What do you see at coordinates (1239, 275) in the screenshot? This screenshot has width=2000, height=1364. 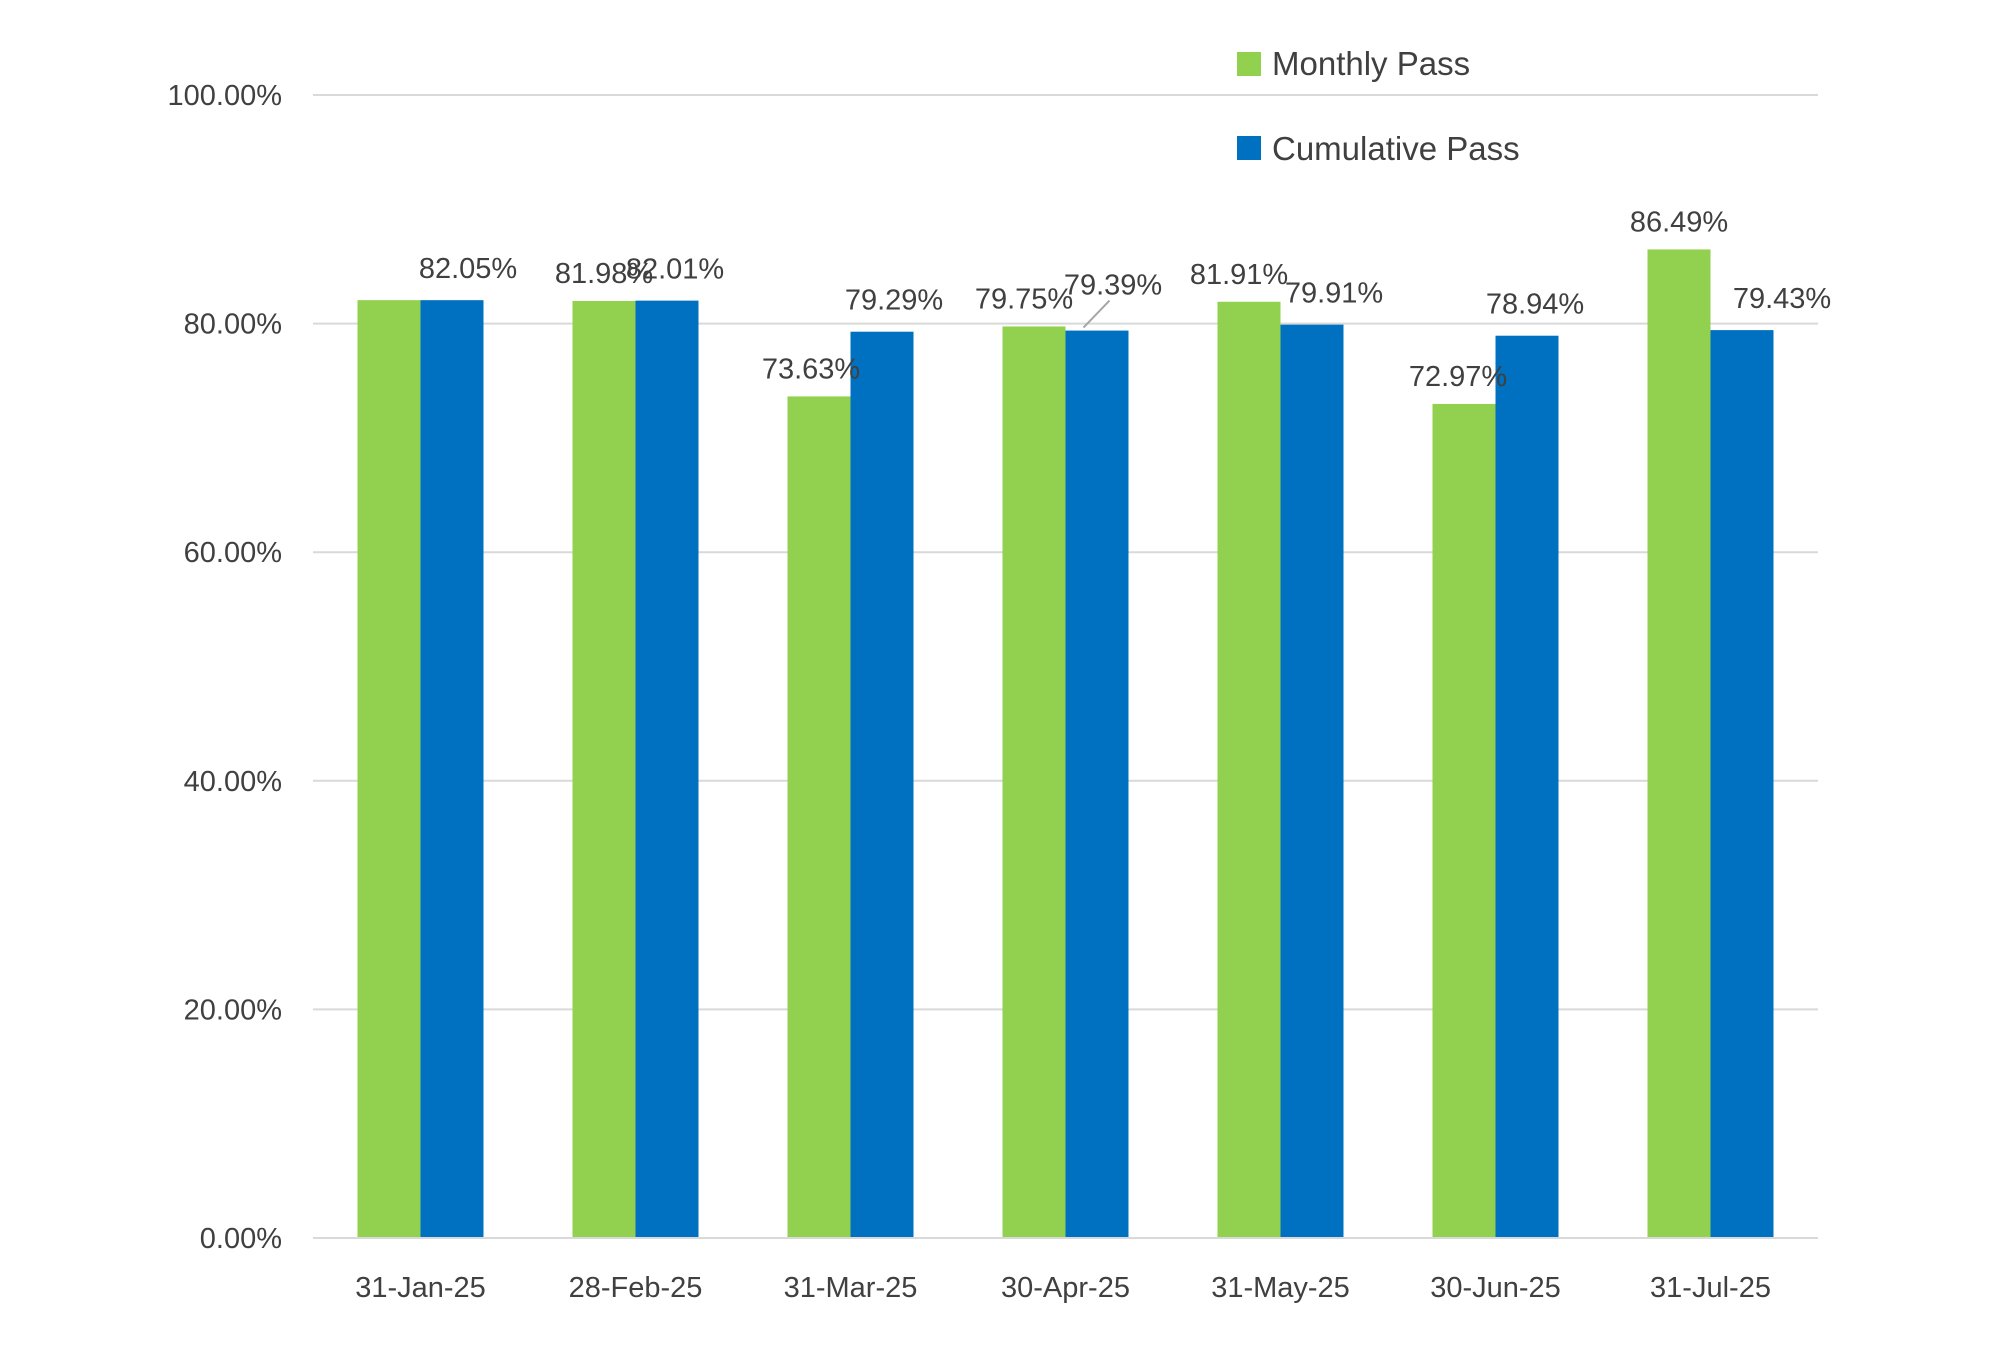 I see `data-label: 81.91%` at bounding box center [1239, 275].